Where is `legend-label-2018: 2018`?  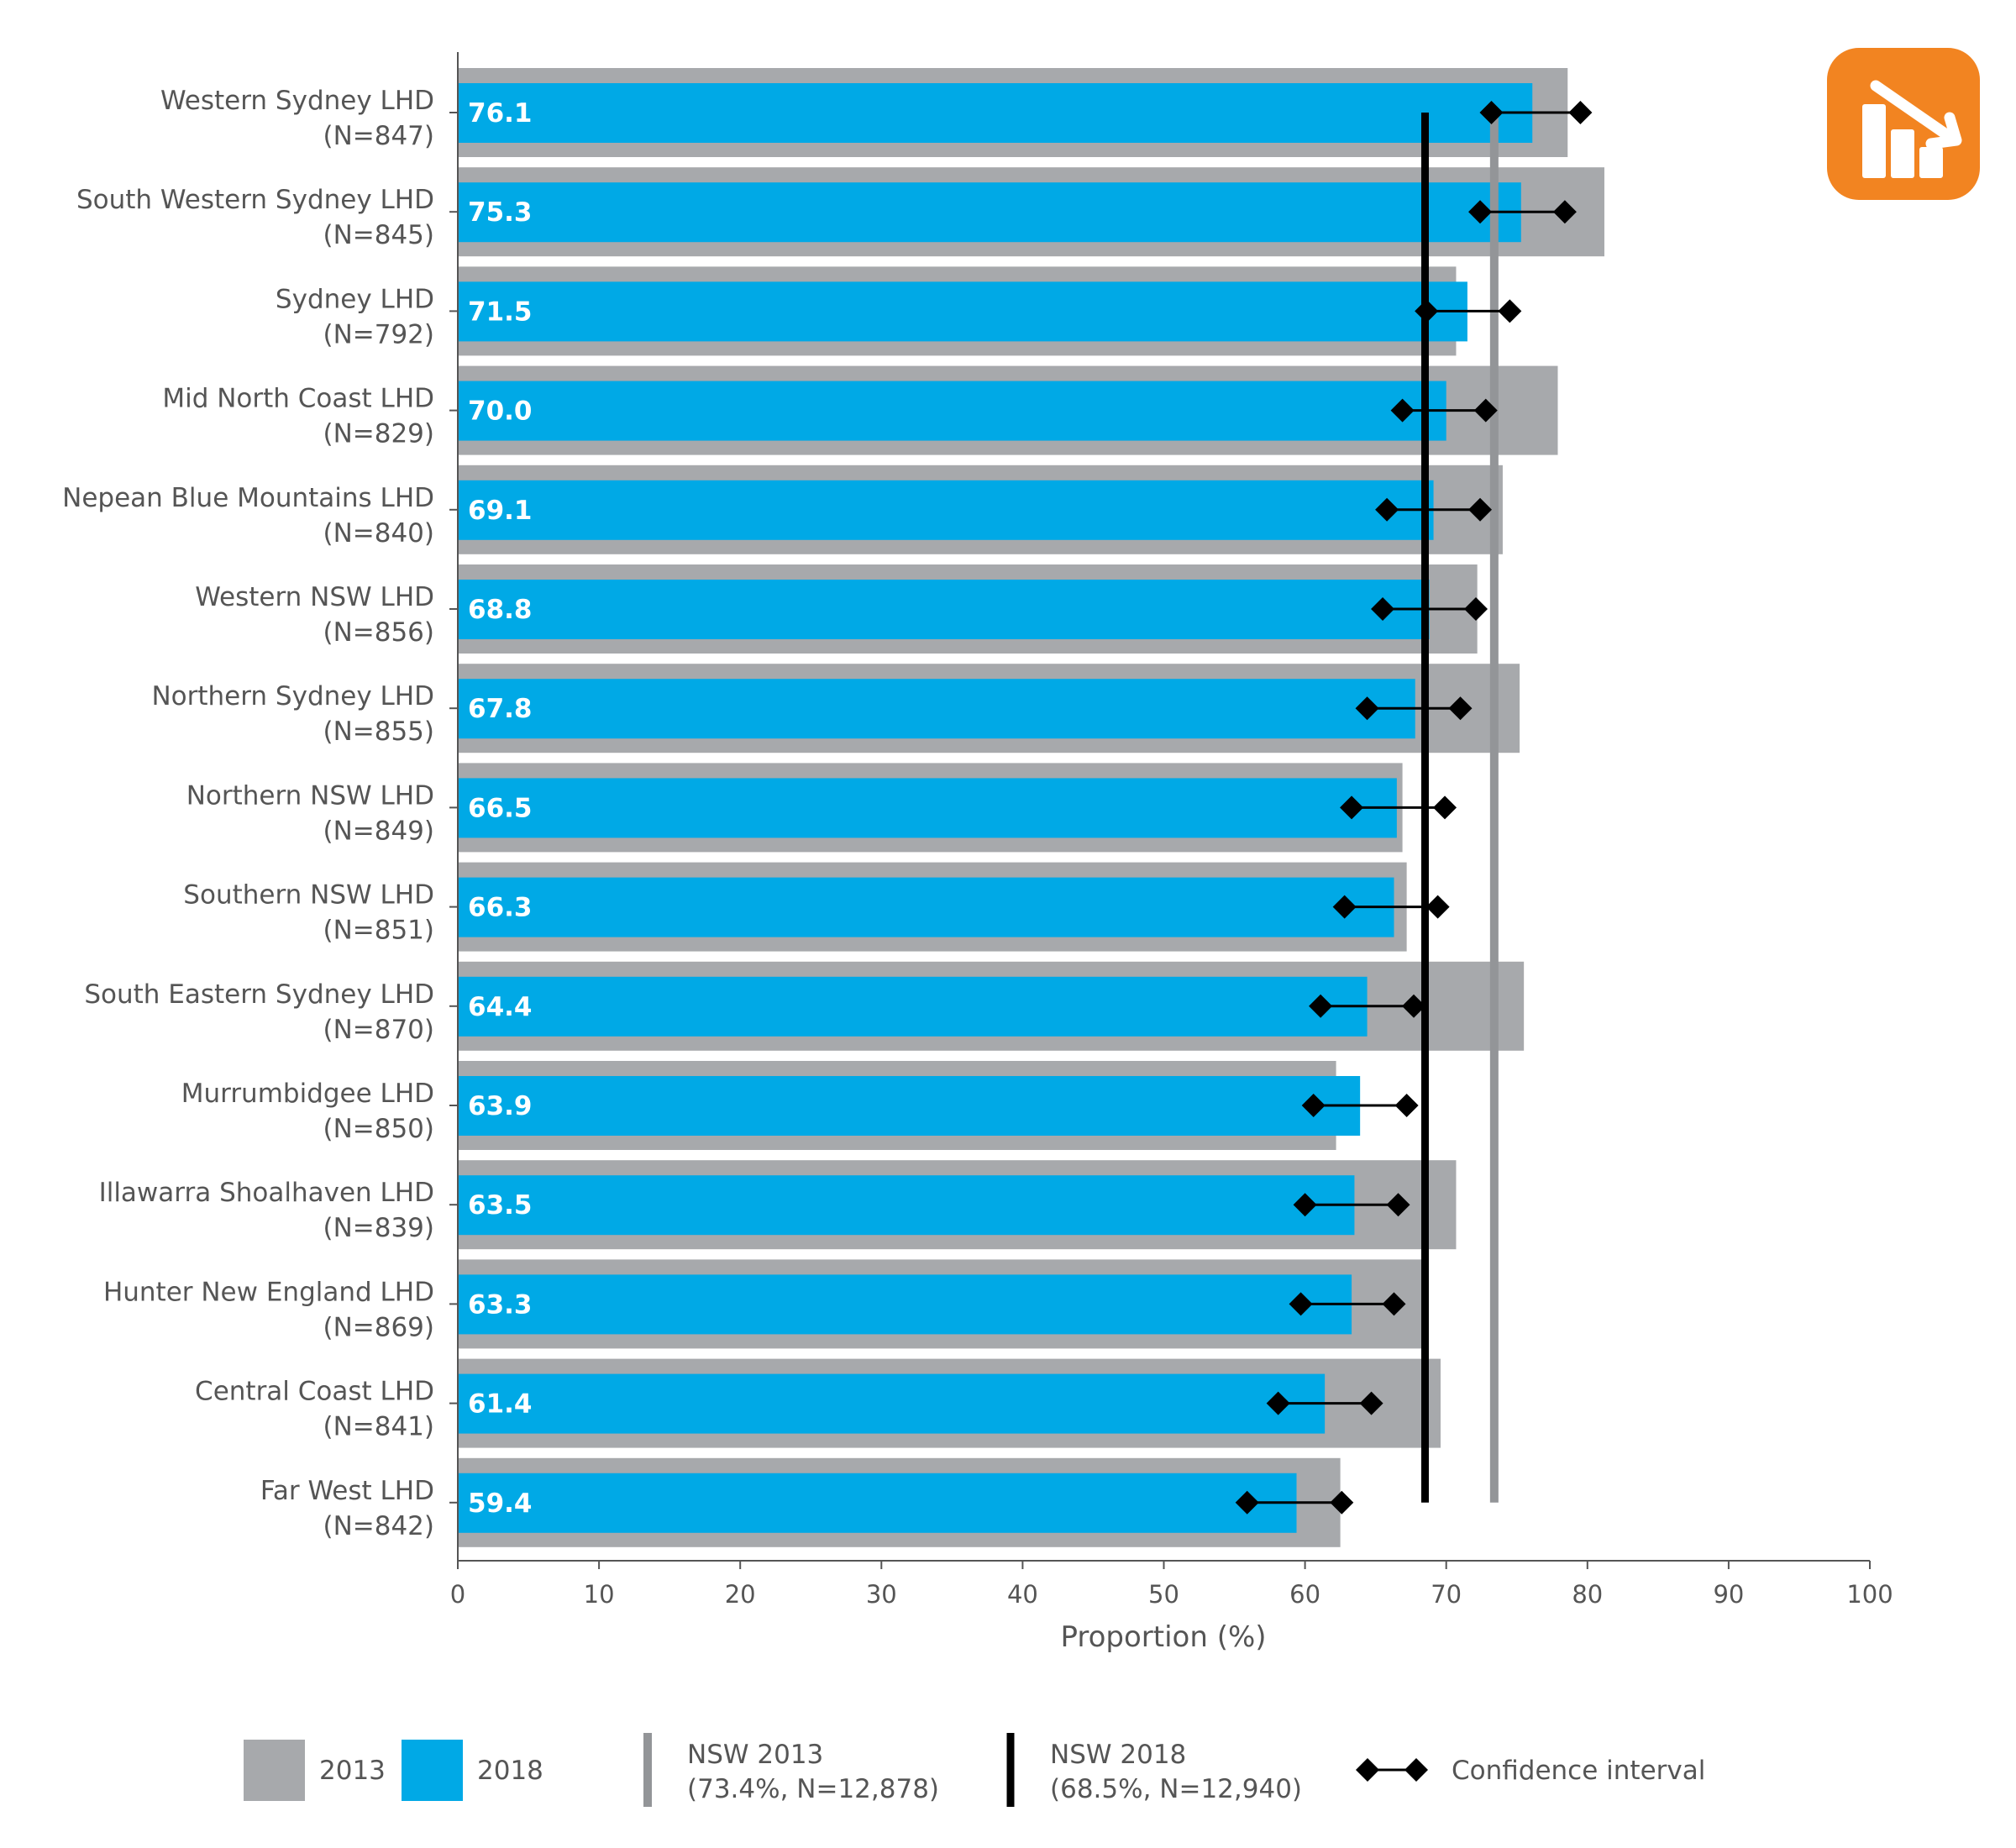 legend-label-2018: 2018 is located at coordinates (510, 1771).